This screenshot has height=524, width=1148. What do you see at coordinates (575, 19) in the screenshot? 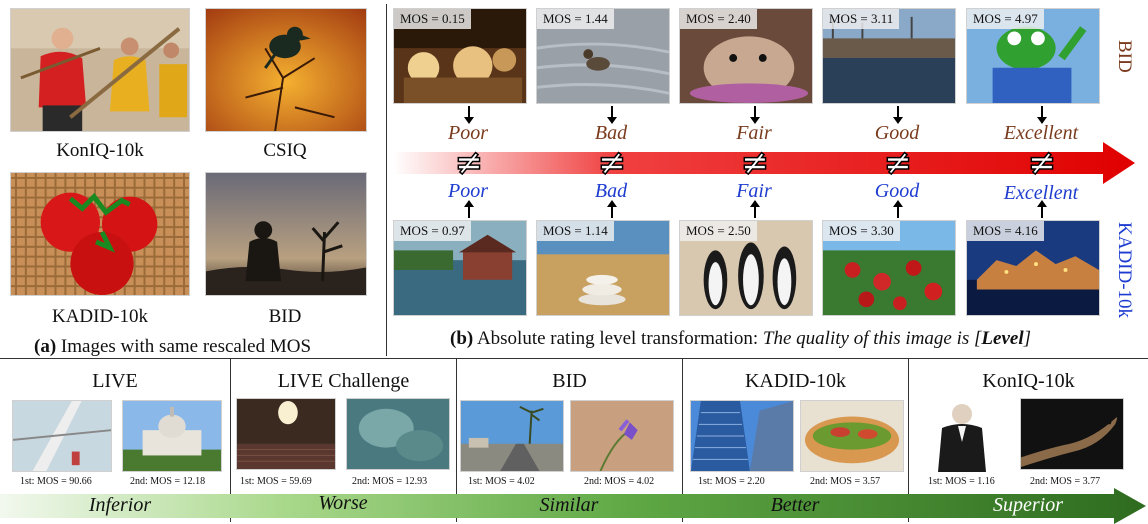
I see `bid-mos-label-2: MOS = 1.44` at bounding box center [575, 19].